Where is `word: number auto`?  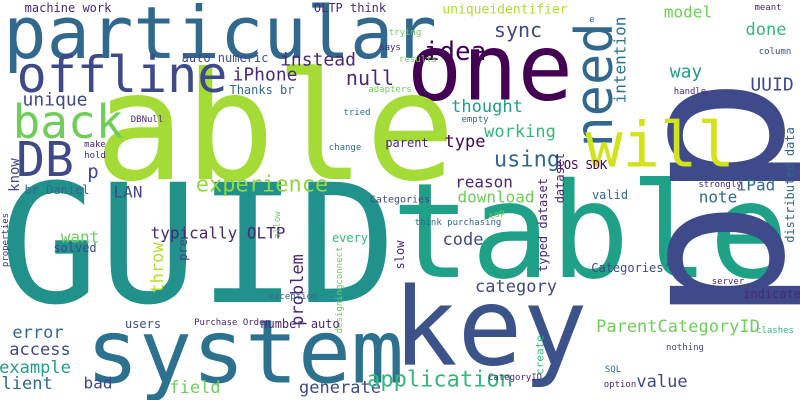 word: number auto is located at coordinates (299, 324).